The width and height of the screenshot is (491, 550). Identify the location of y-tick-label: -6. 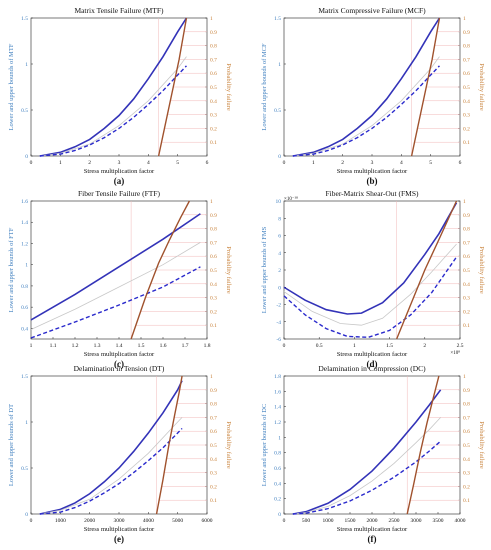
(278, 340).